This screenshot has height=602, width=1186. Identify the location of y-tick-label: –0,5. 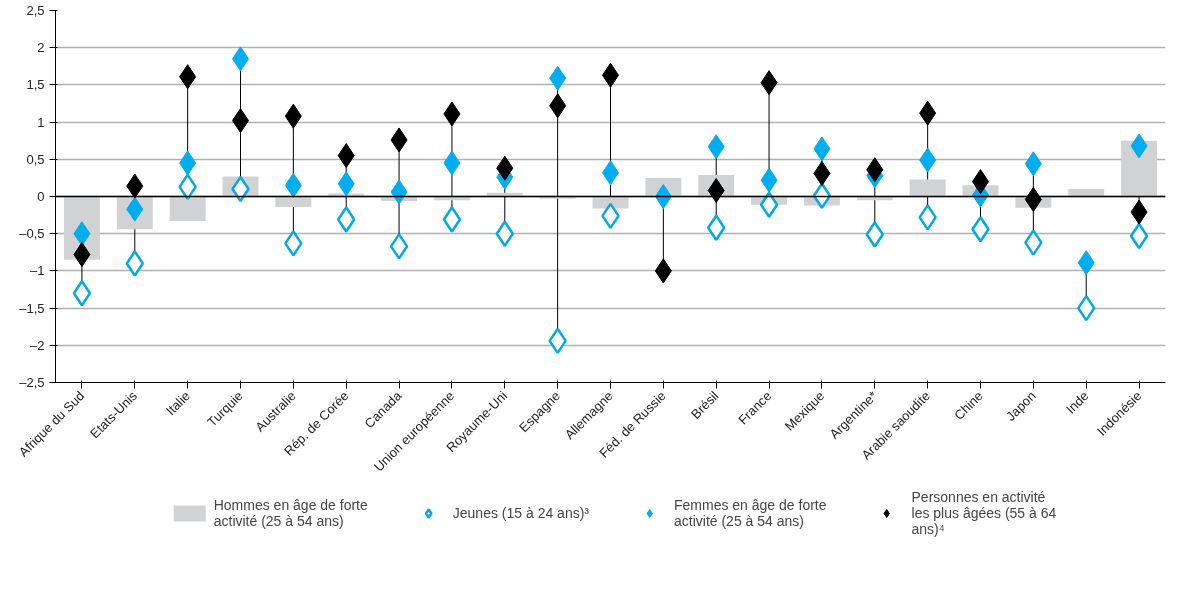
(32, 234).